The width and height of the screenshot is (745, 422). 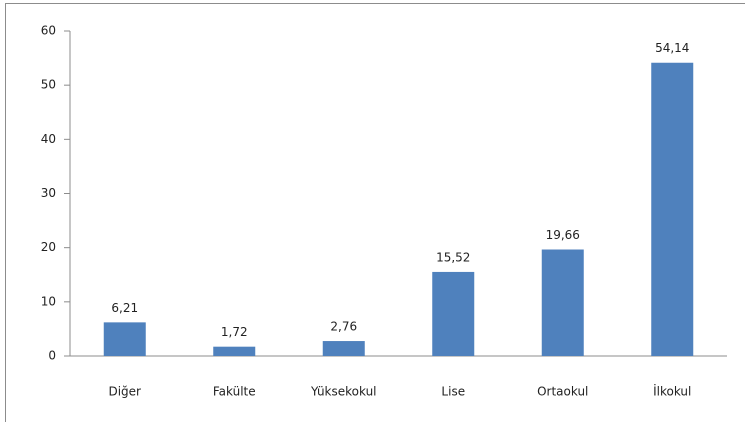 I want to click on x-tick-label: Fakülte, so click(x=234, y=392).